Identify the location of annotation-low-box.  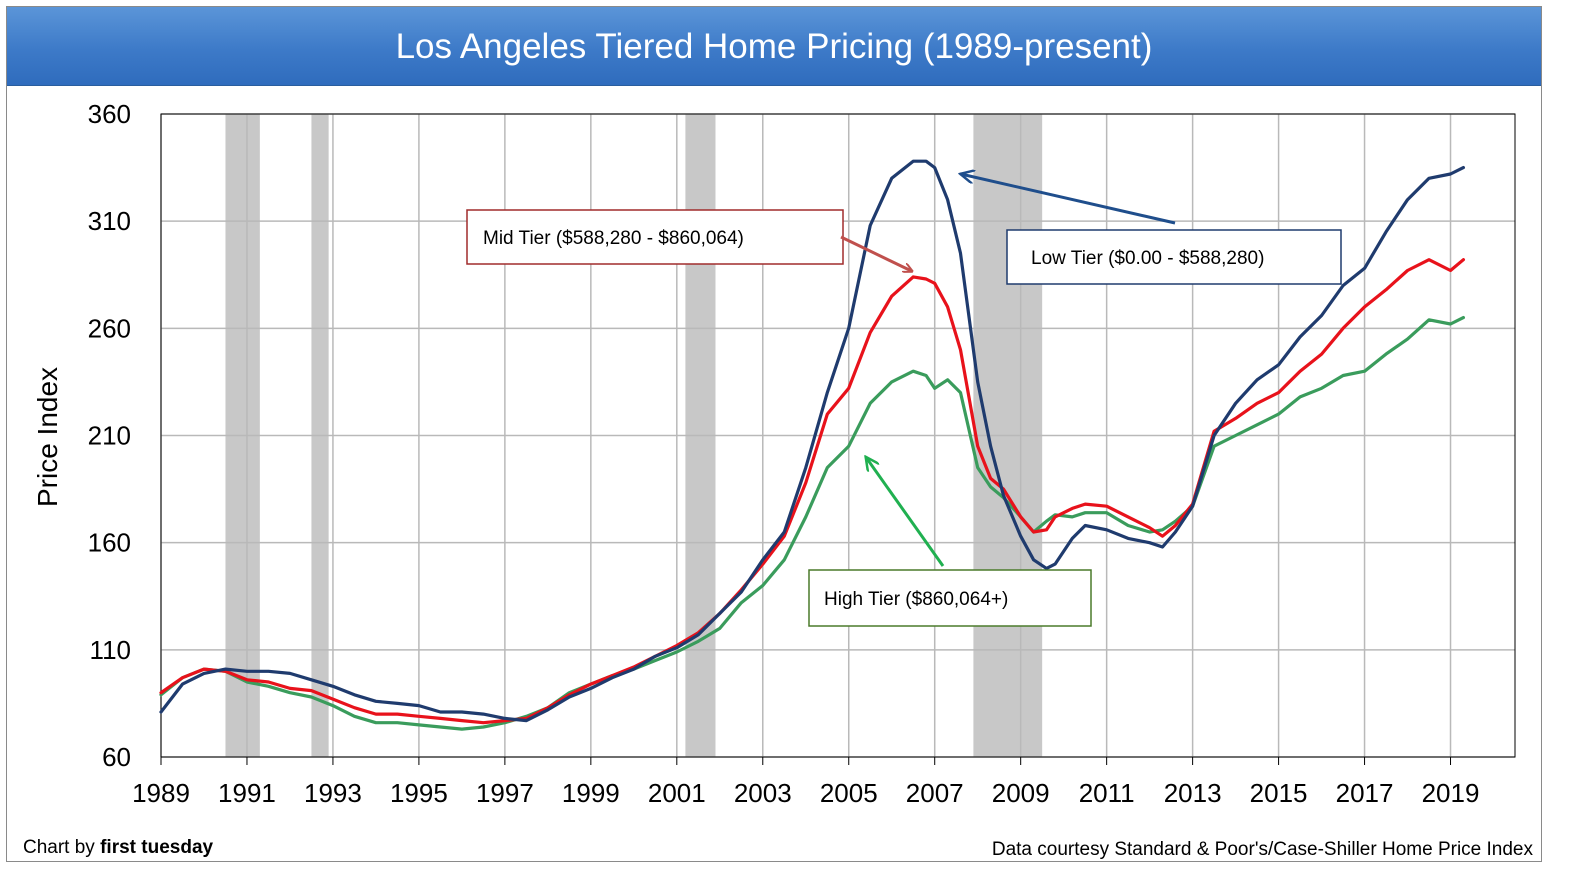
(1174, 257).